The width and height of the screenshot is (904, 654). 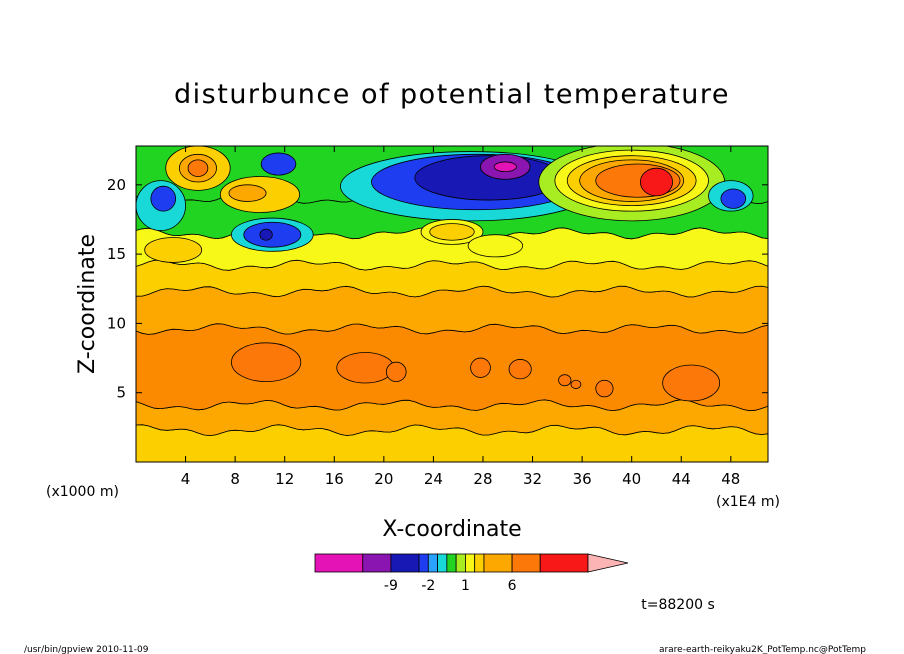 What do you see at coordinates (452, 94) in the screenshot?
I see `chart-title: disturbunce of potential temperature` at bounding box center [452, 94].